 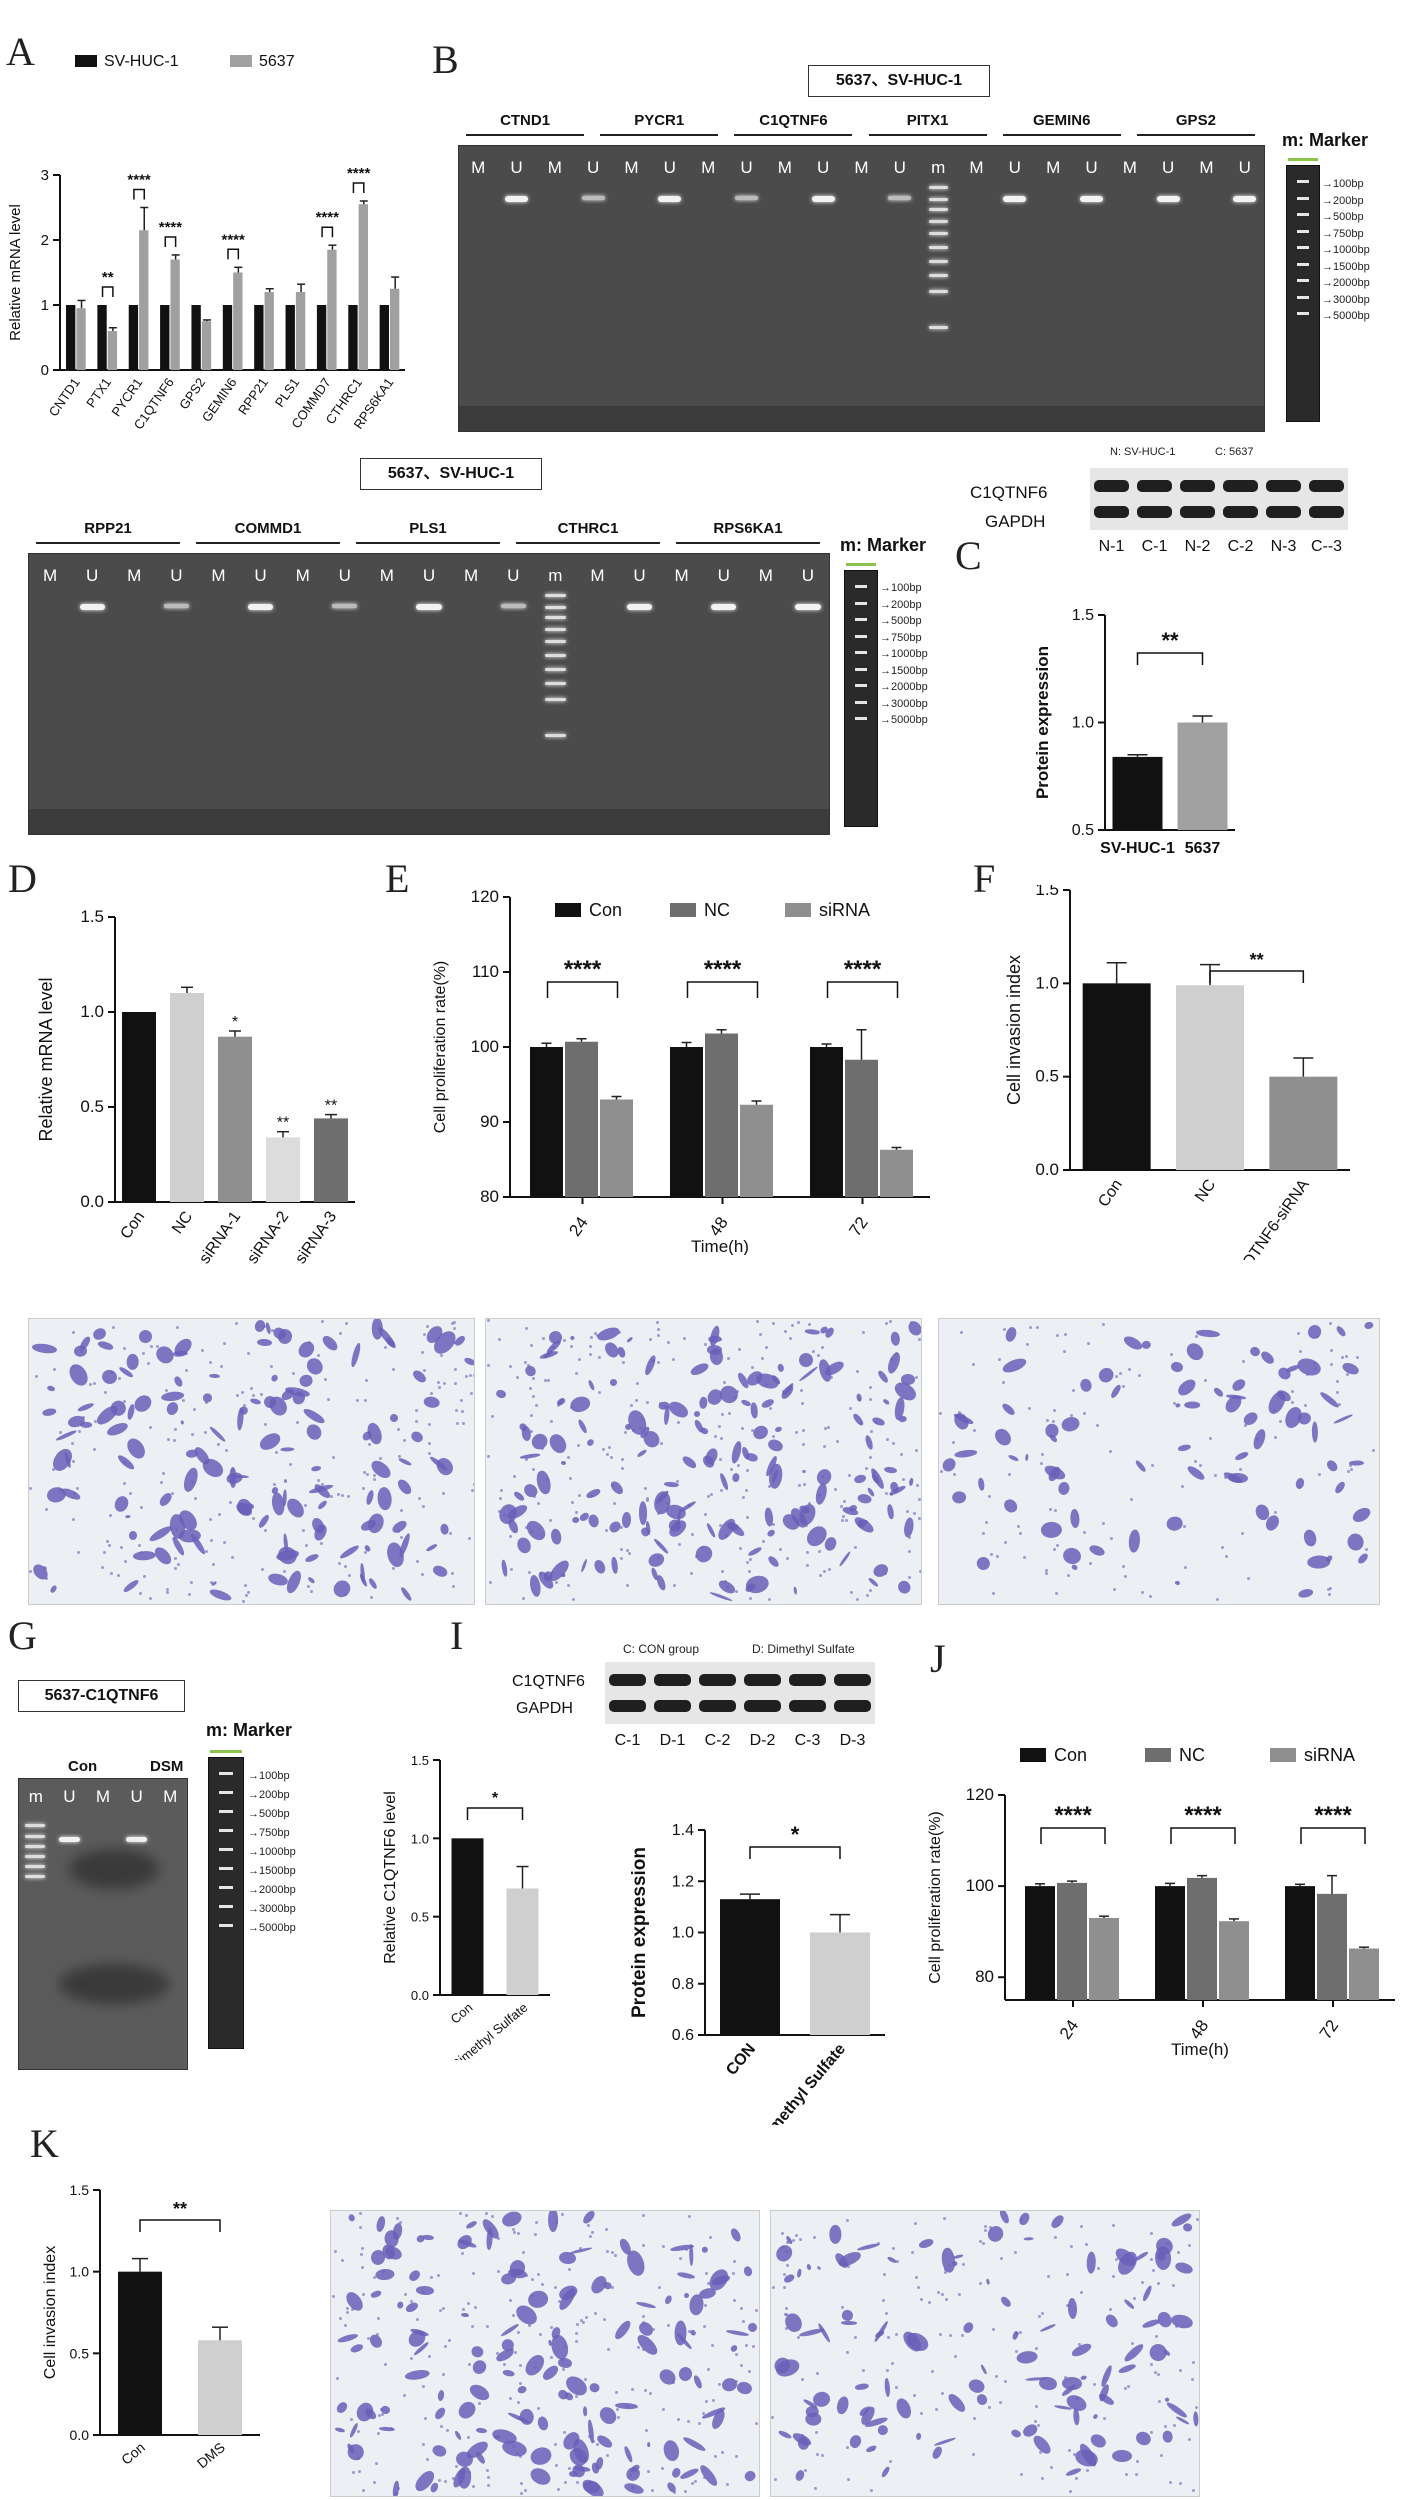 What do you see at coordinates (331, 1106) in the screenshot?
I see `significance-label: **` at bounding box center [331, 1106].